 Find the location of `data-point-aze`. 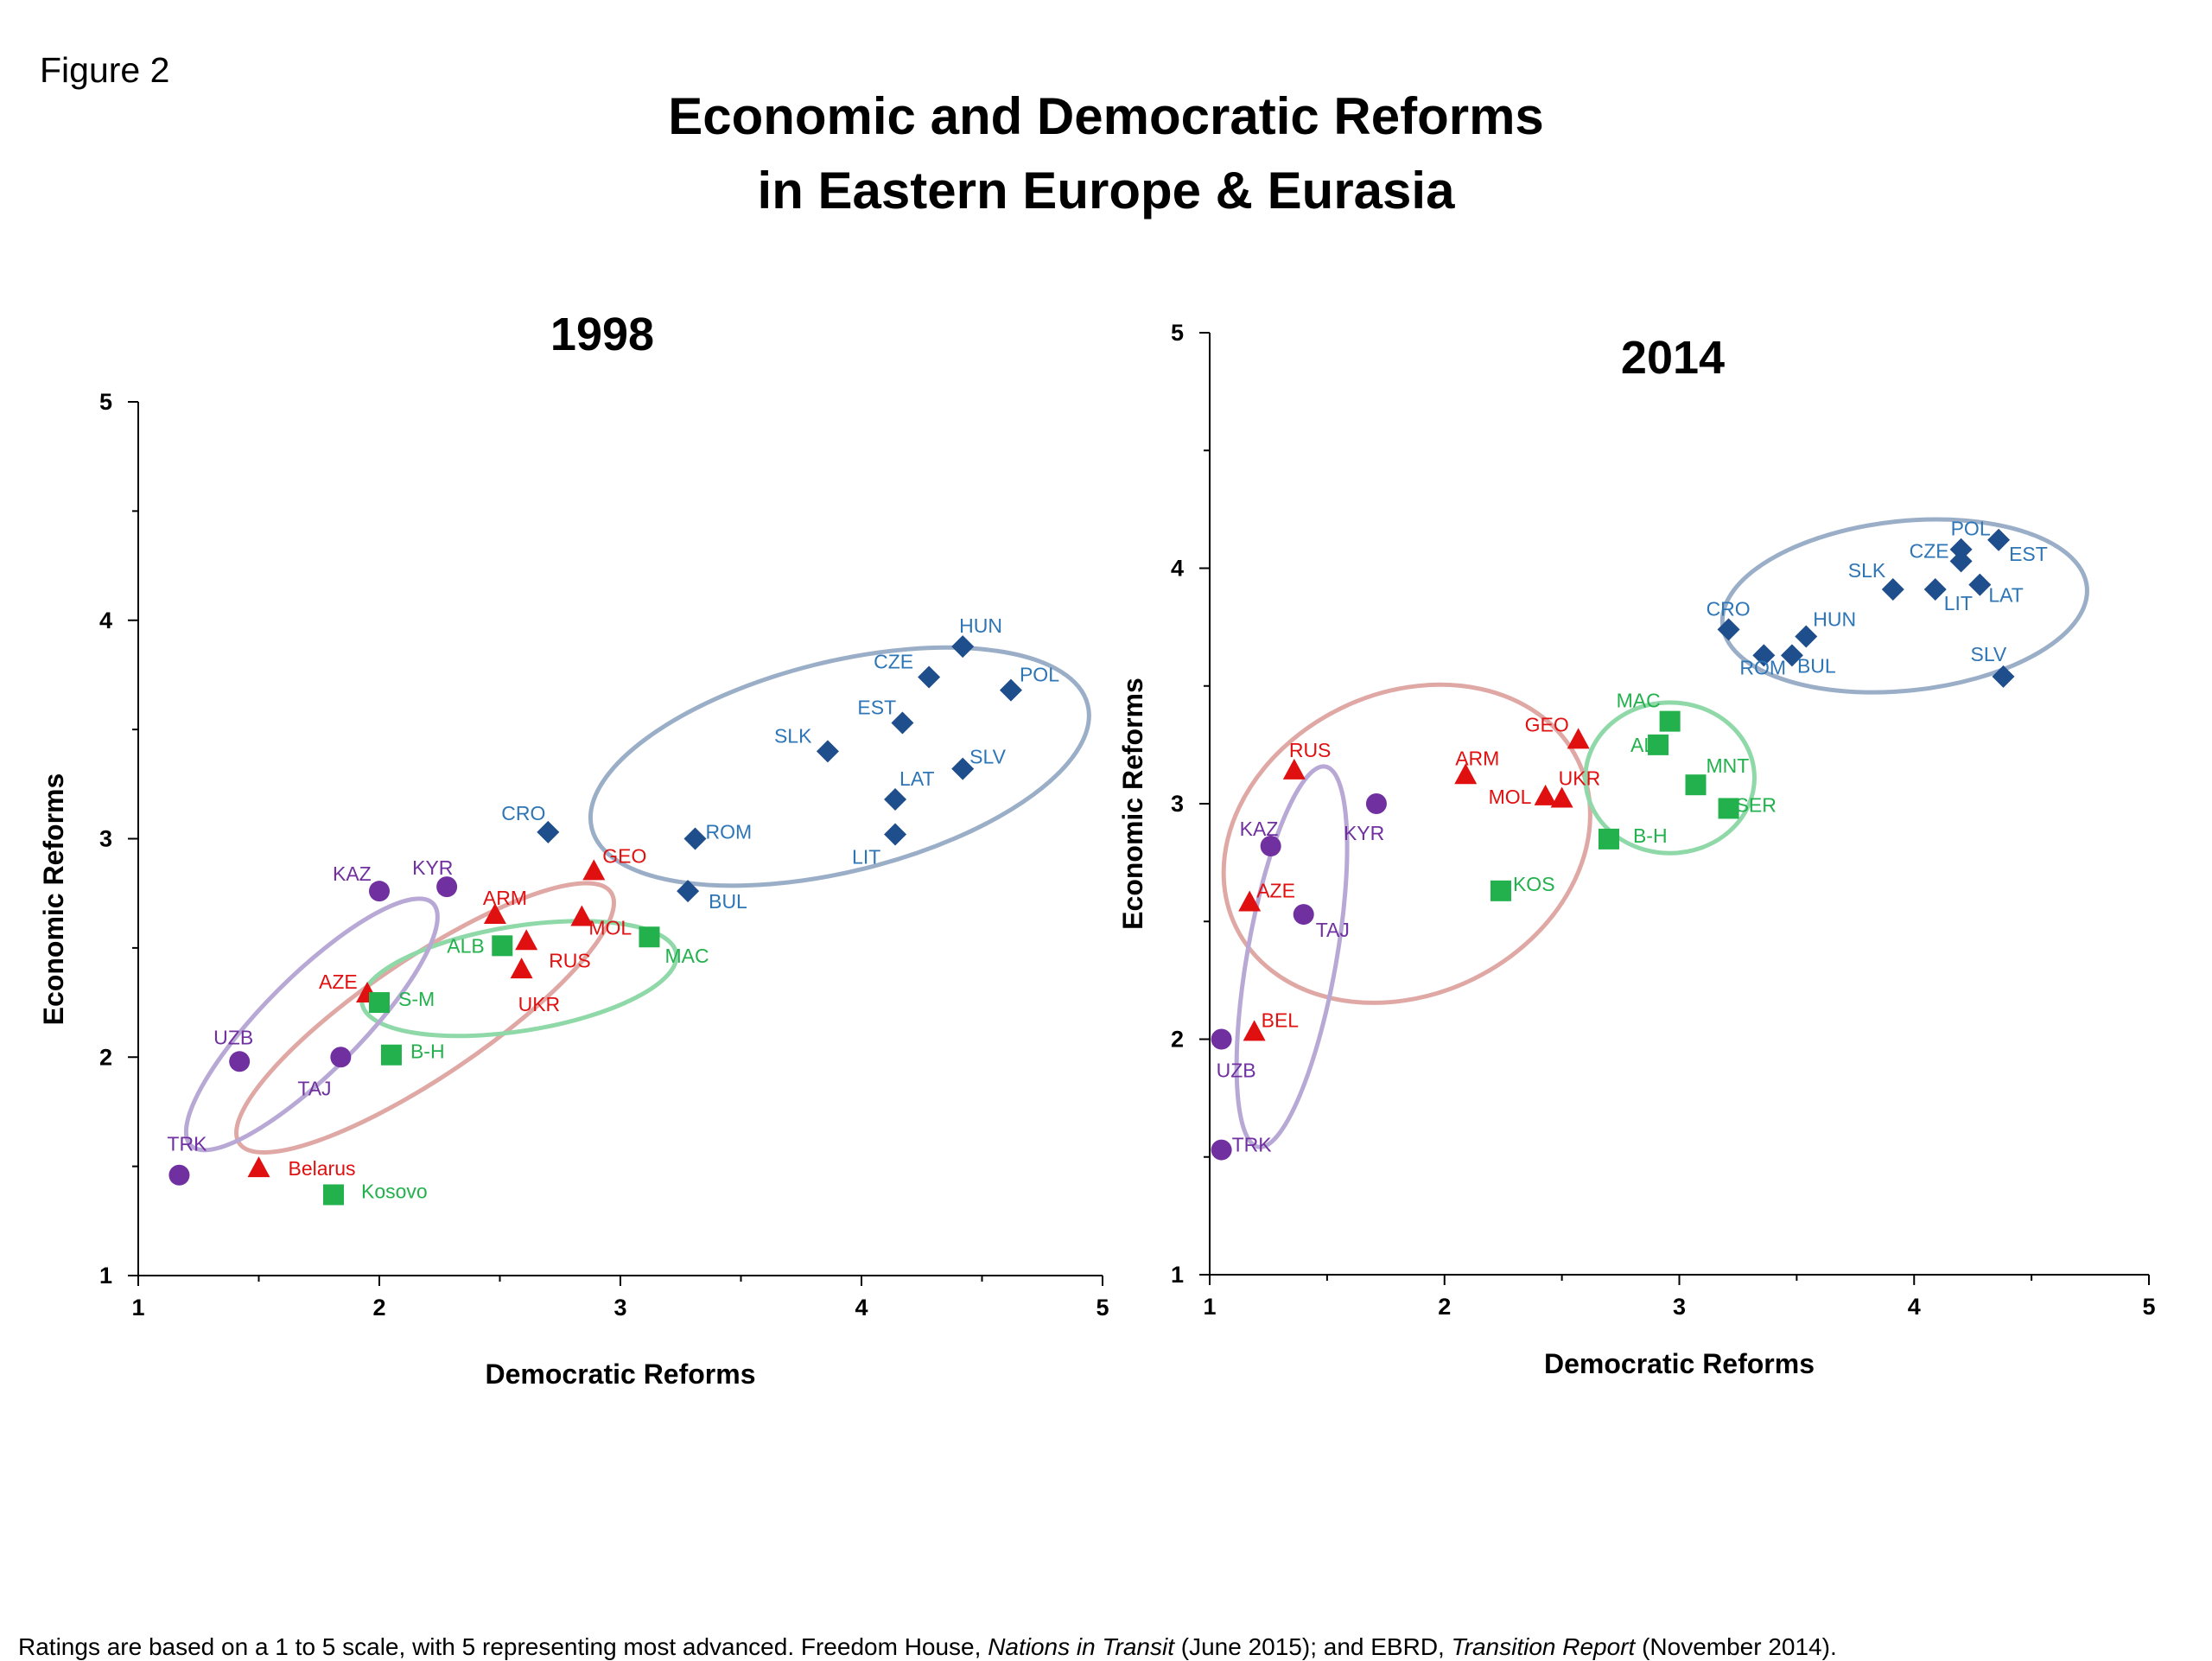

data-point-aze is located at coordinates (1250, 901).